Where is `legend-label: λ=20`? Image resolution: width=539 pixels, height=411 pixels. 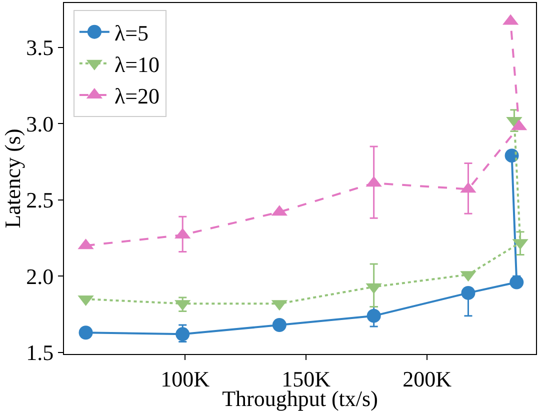 legend-label: λ=20 is located at coordinates (137, 96).